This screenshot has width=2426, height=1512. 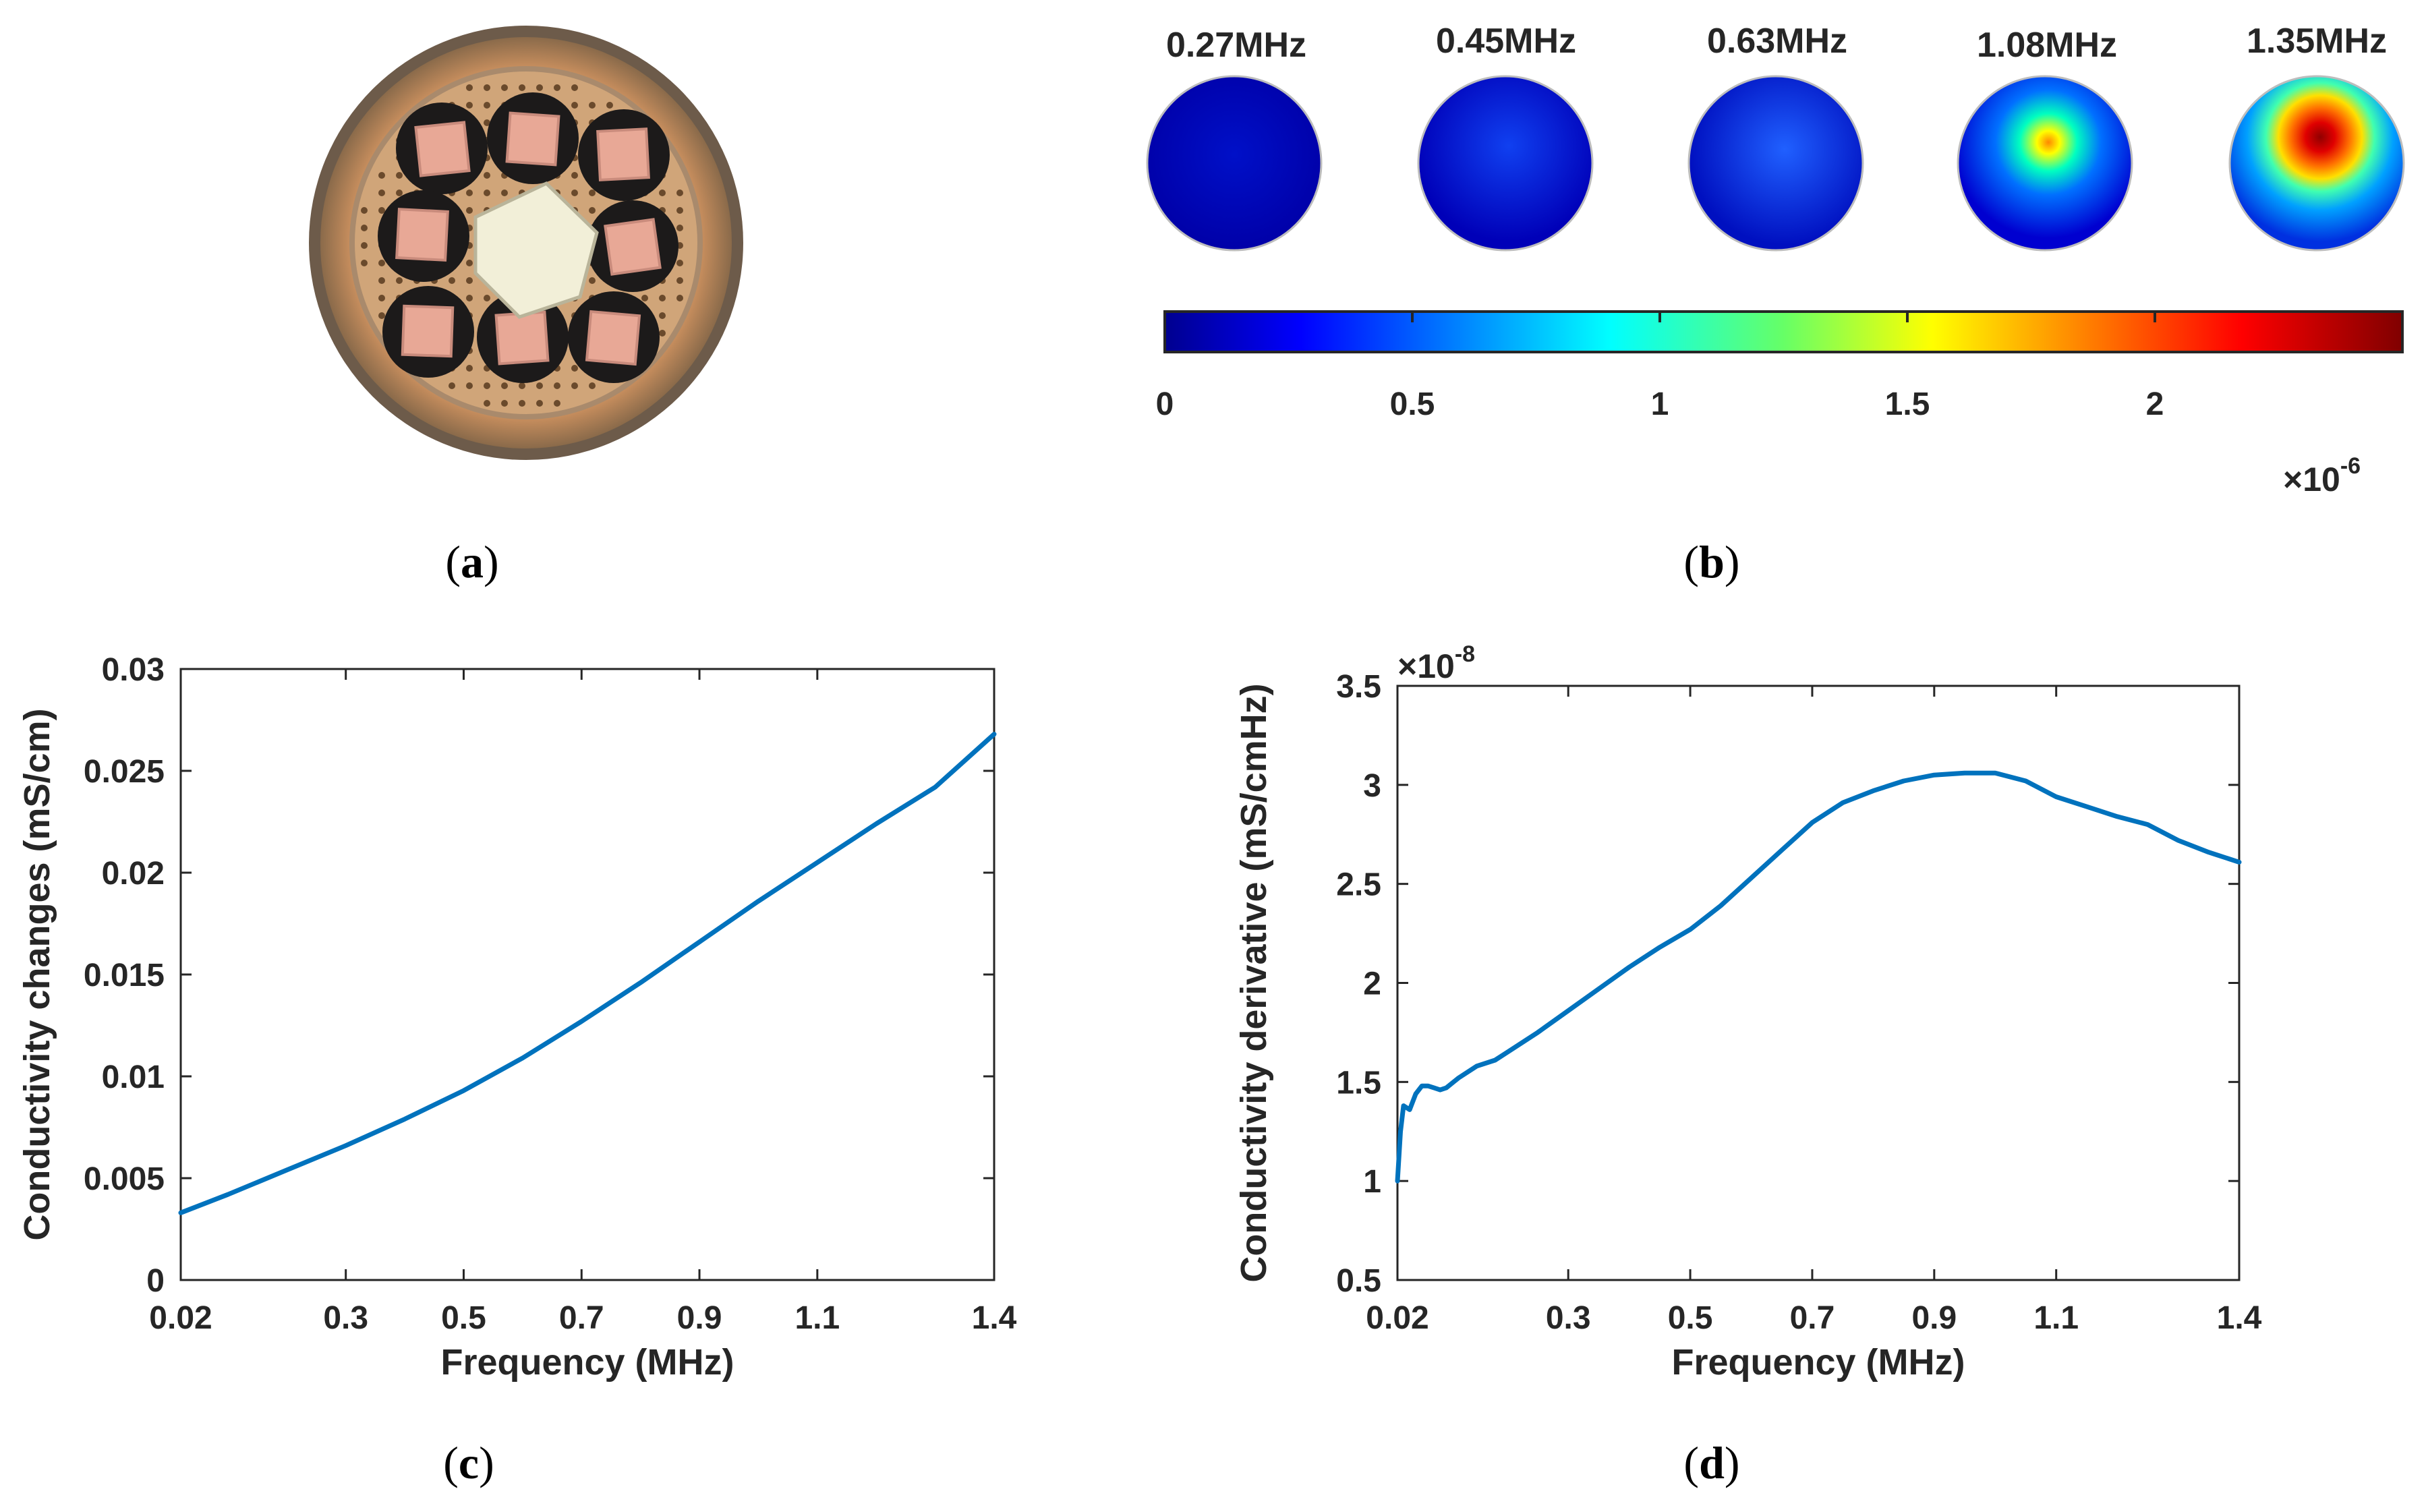 What do you see at coordinates (468, 1462) in the screenshot?
I see `panel-c-caption: (c)` at bounding box center [468, 1462].